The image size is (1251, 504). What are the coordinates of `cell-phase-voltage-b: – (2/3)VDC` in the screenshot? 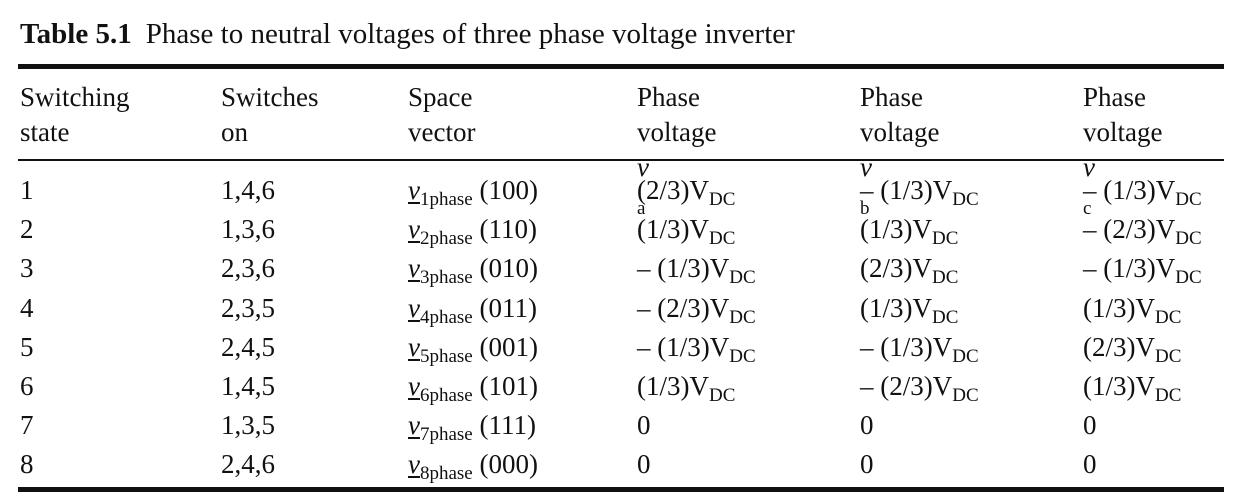 It's located at (919, 388).